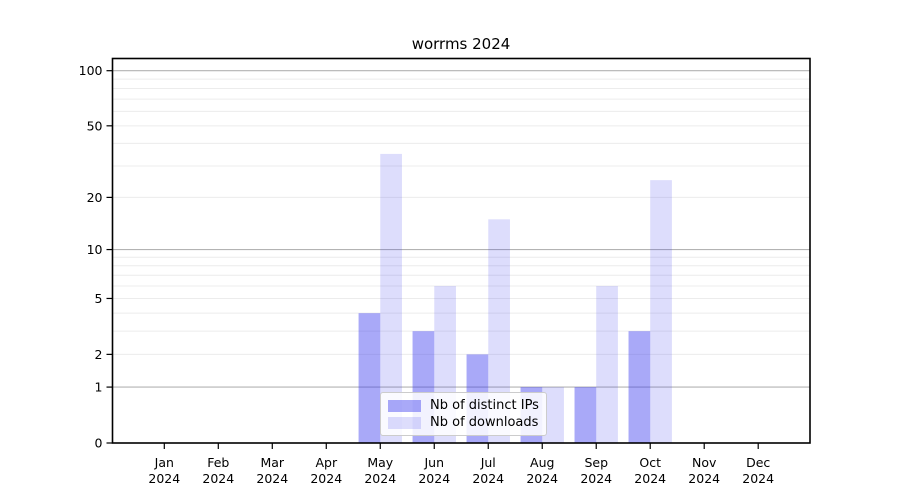 The width and height of the screenshot is (900, 500). Describe the element at coordinates (607, 364) in the screenshot. I see `bar-downloads-Sep` at that location.